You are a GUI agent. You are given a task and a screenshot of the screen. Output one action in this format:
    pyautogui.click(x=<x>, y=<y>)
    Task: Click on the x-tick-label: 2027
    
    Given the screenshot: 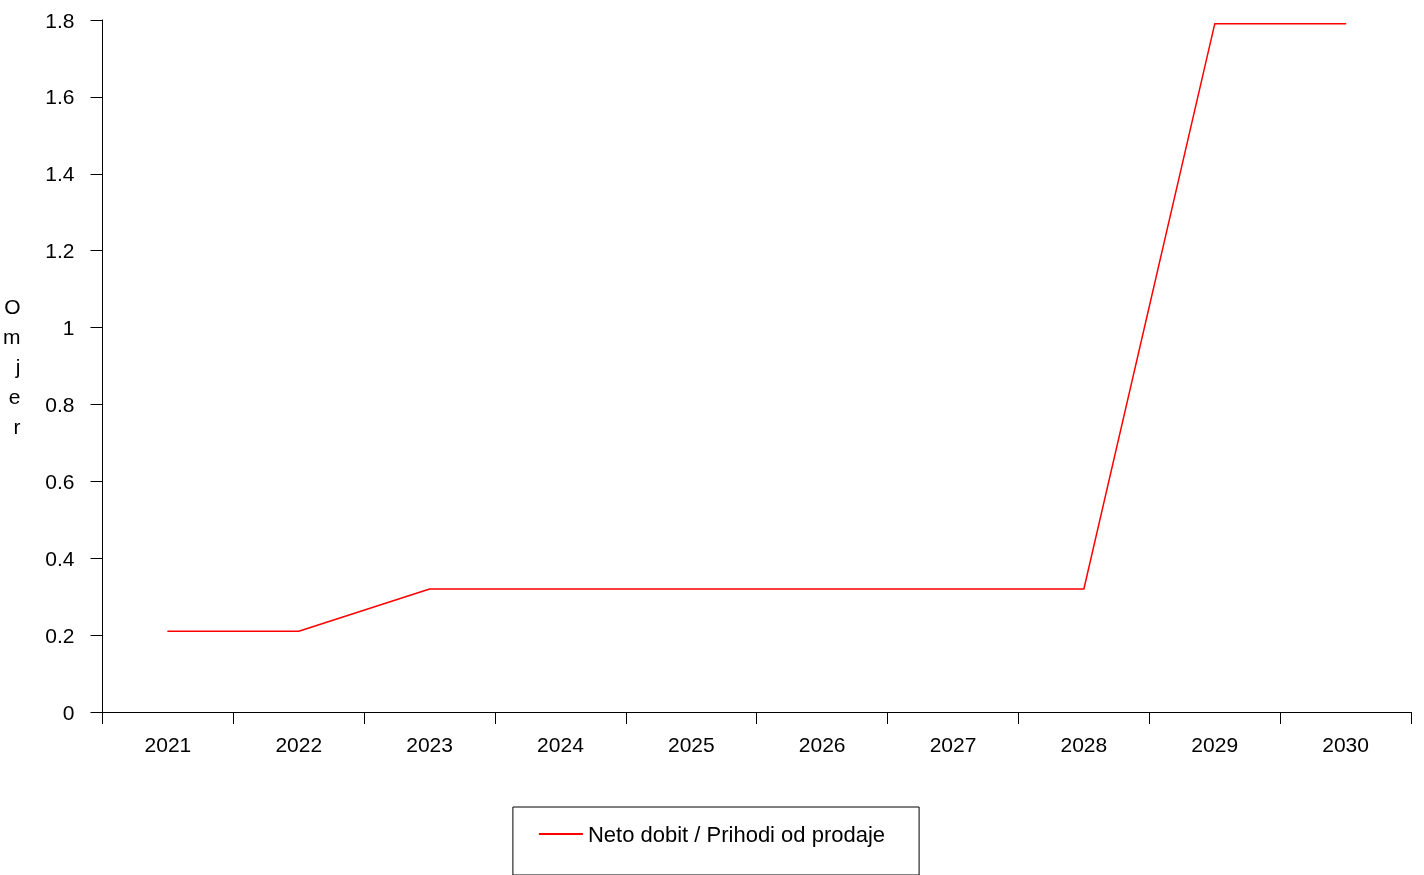 What is the action you would take?
    pyautogui.click(x=953, y=744)
    